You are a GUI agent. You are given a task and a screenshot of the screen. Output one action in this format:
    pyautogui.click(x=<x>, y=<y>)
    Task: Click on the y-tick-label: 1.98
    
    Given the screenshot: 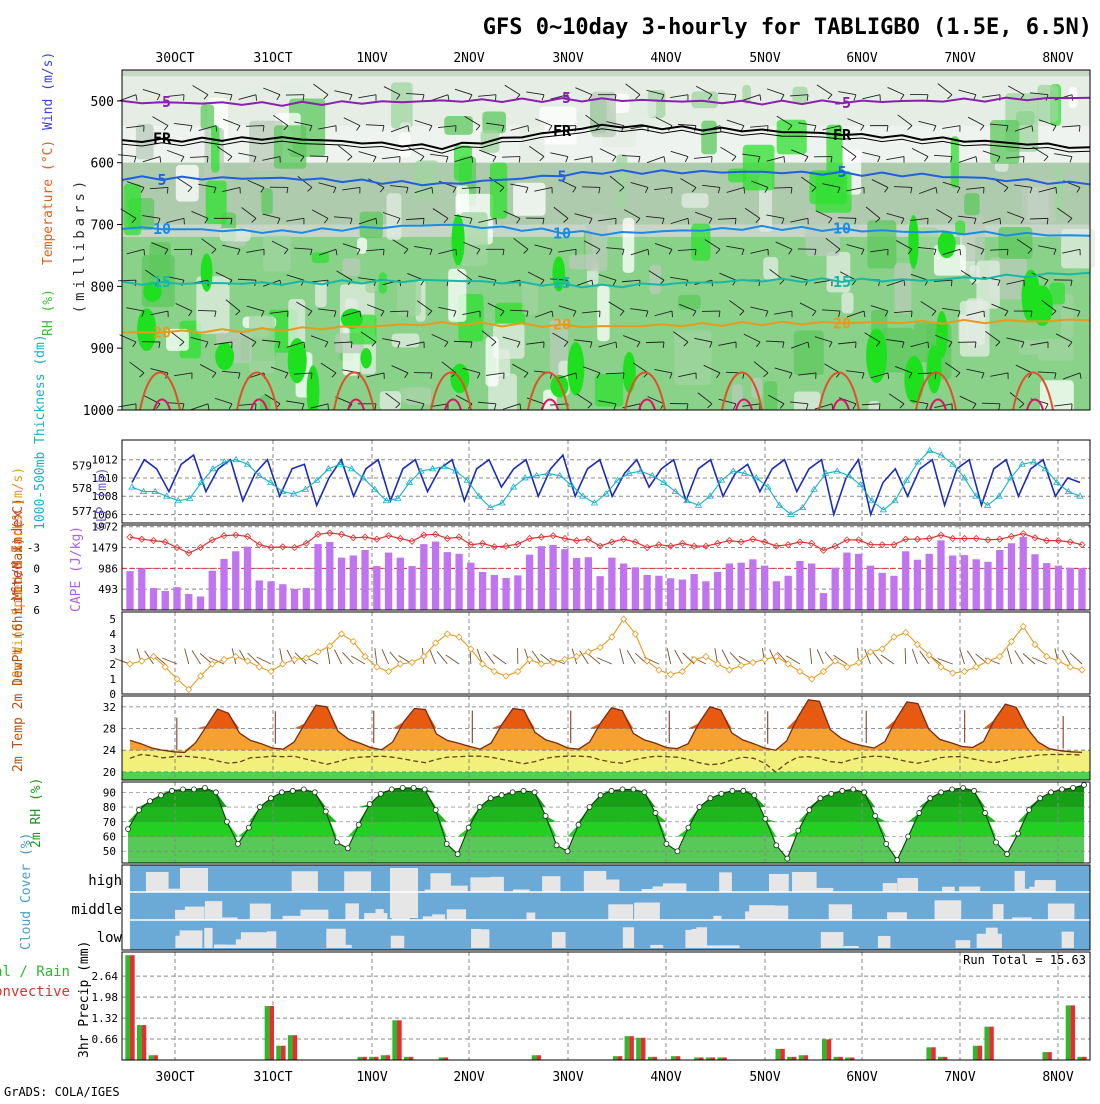 What is the action you would take?
    pyautogui.click(x=105, y=997)
    